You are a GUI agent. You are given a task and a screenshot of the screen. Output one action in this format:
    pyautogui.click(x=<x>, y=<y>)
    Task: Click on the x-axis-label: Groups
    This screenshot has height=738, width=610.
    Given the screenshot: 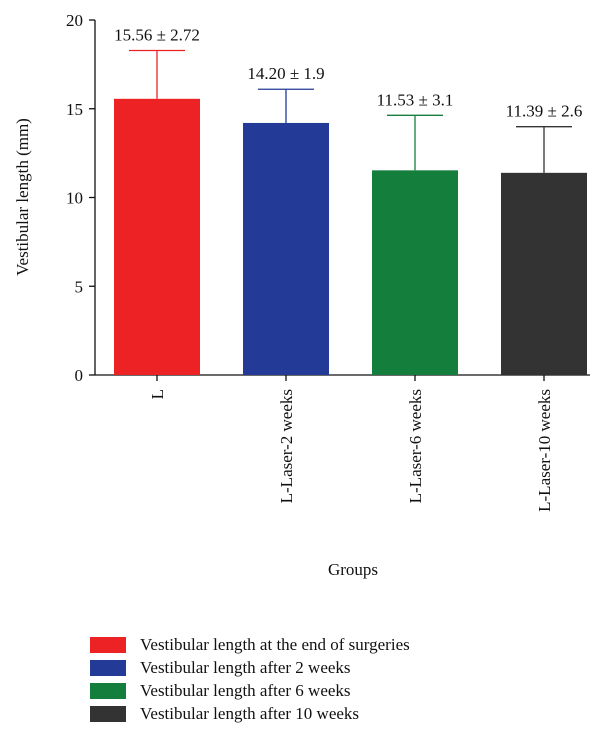 What is the action you would take?
    pyautogui.click(x=353, y=569)
    